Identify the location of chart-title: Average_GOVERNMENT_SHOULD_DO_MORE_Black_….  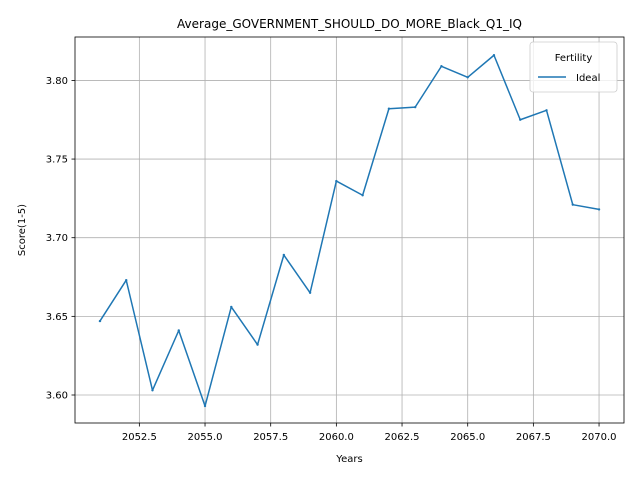
(349, 24).